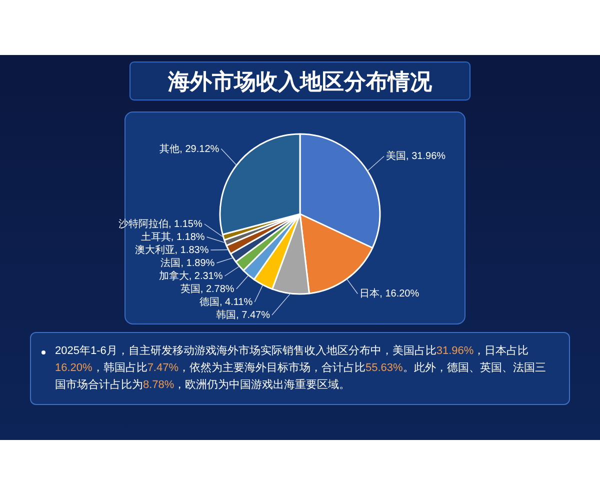 The height and width of the screenshot is (480, 600). What do you see at coordinates (171, 250) in the screenshot?
I see `slice-label: 澳大利亚, 1.83%` at bounding box center [171, 250].